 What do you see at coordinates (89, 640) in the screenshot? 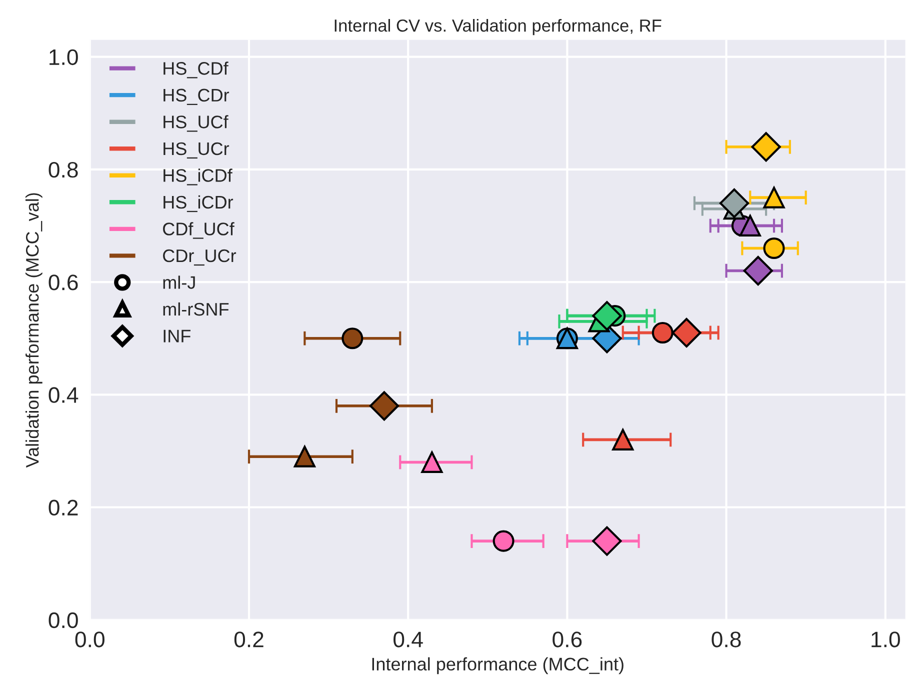
I see `x-tick-label: 0.0` at bounding box center [89, 640].